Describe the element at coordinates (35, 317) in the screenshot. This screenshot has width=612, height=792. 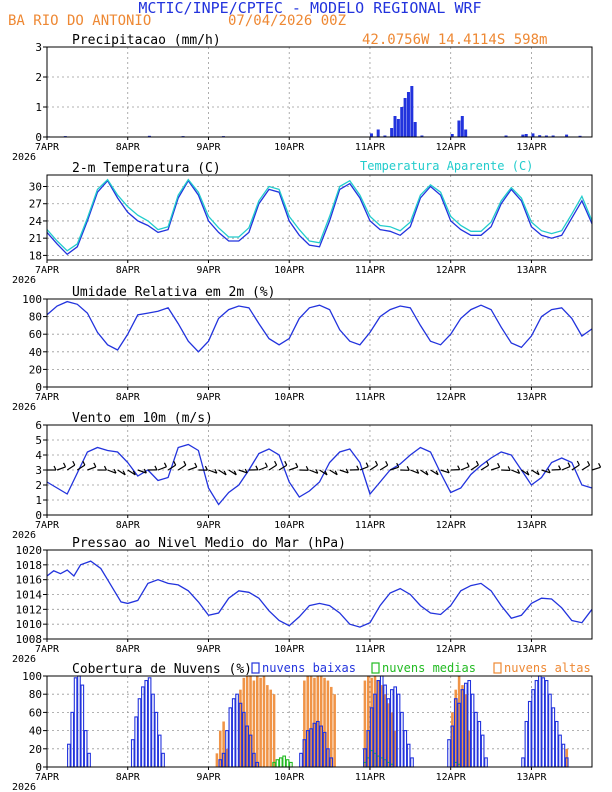
I see `y-tick-label: 80` at that location.